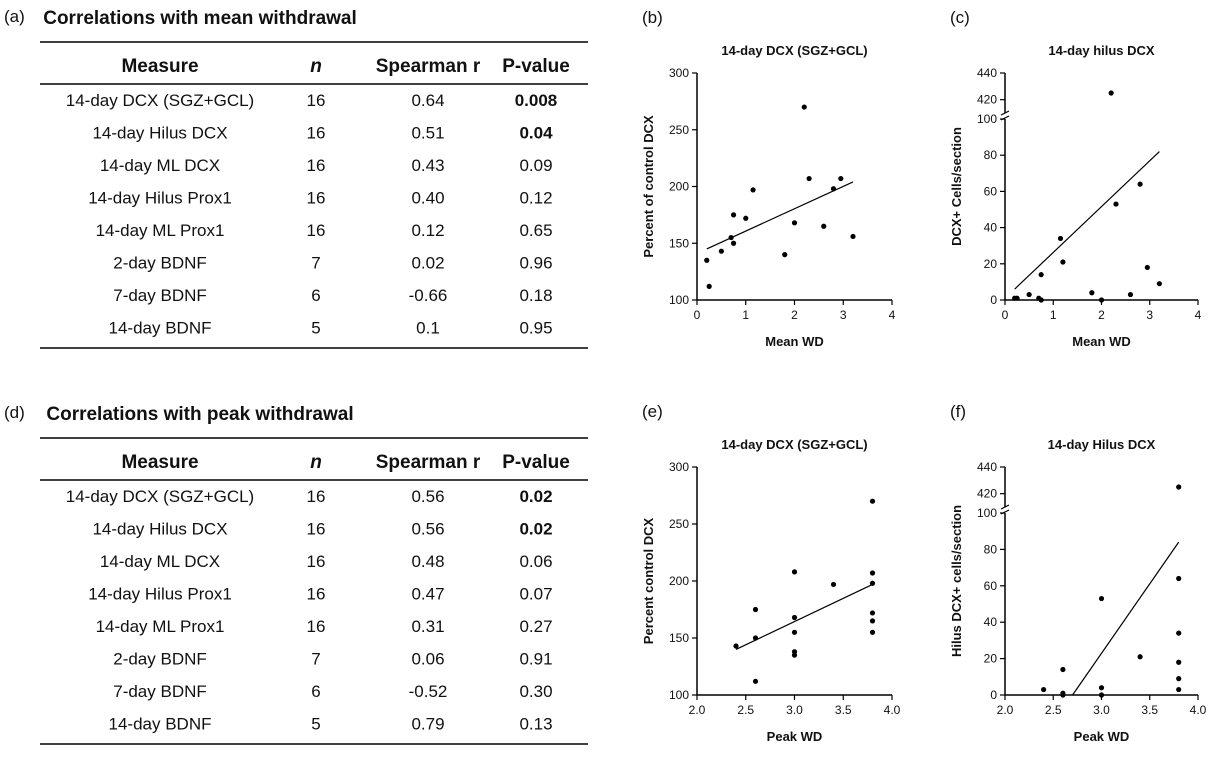 This screenshot has width=1220, height=765. What do you see at coordinates (427, 659) in the screenshot?
I see `table-cell: 0.06` at bounding box center [427, 659].